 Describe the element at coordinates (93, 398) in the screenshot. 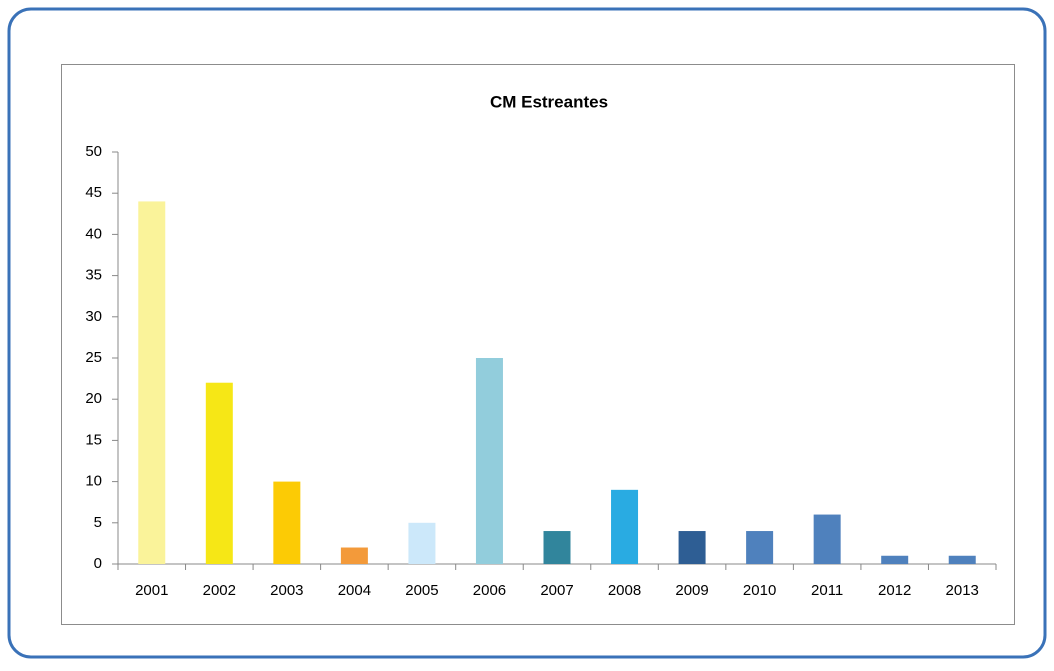

I see `y-tick-label: 20` at that location.